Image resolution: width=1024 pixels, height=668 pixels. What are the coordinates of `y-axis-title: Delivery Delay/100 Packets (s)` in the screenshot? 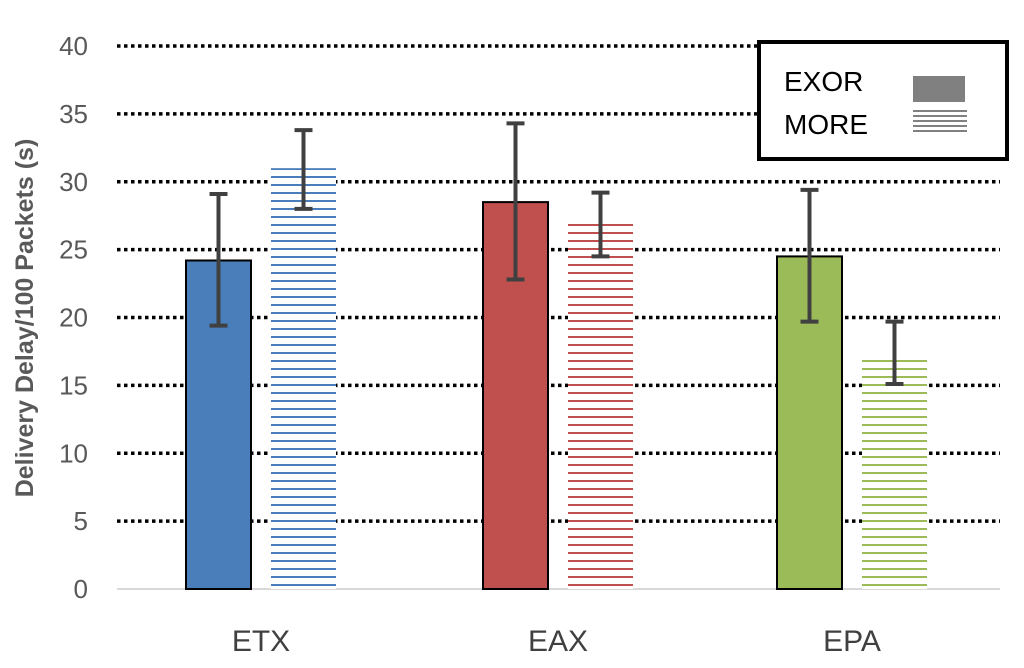 It's located at (25, 318).